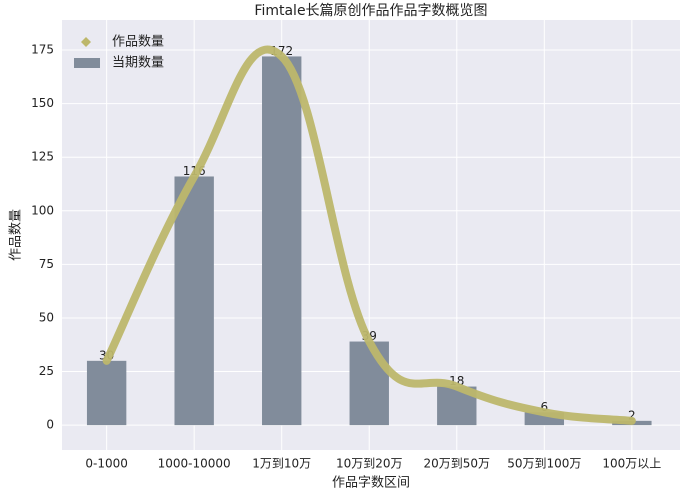  What do you see at coordinates (138, 42) in the screenshot?
I see `legend-label: 作品数量` at bounding box center [138, 42].